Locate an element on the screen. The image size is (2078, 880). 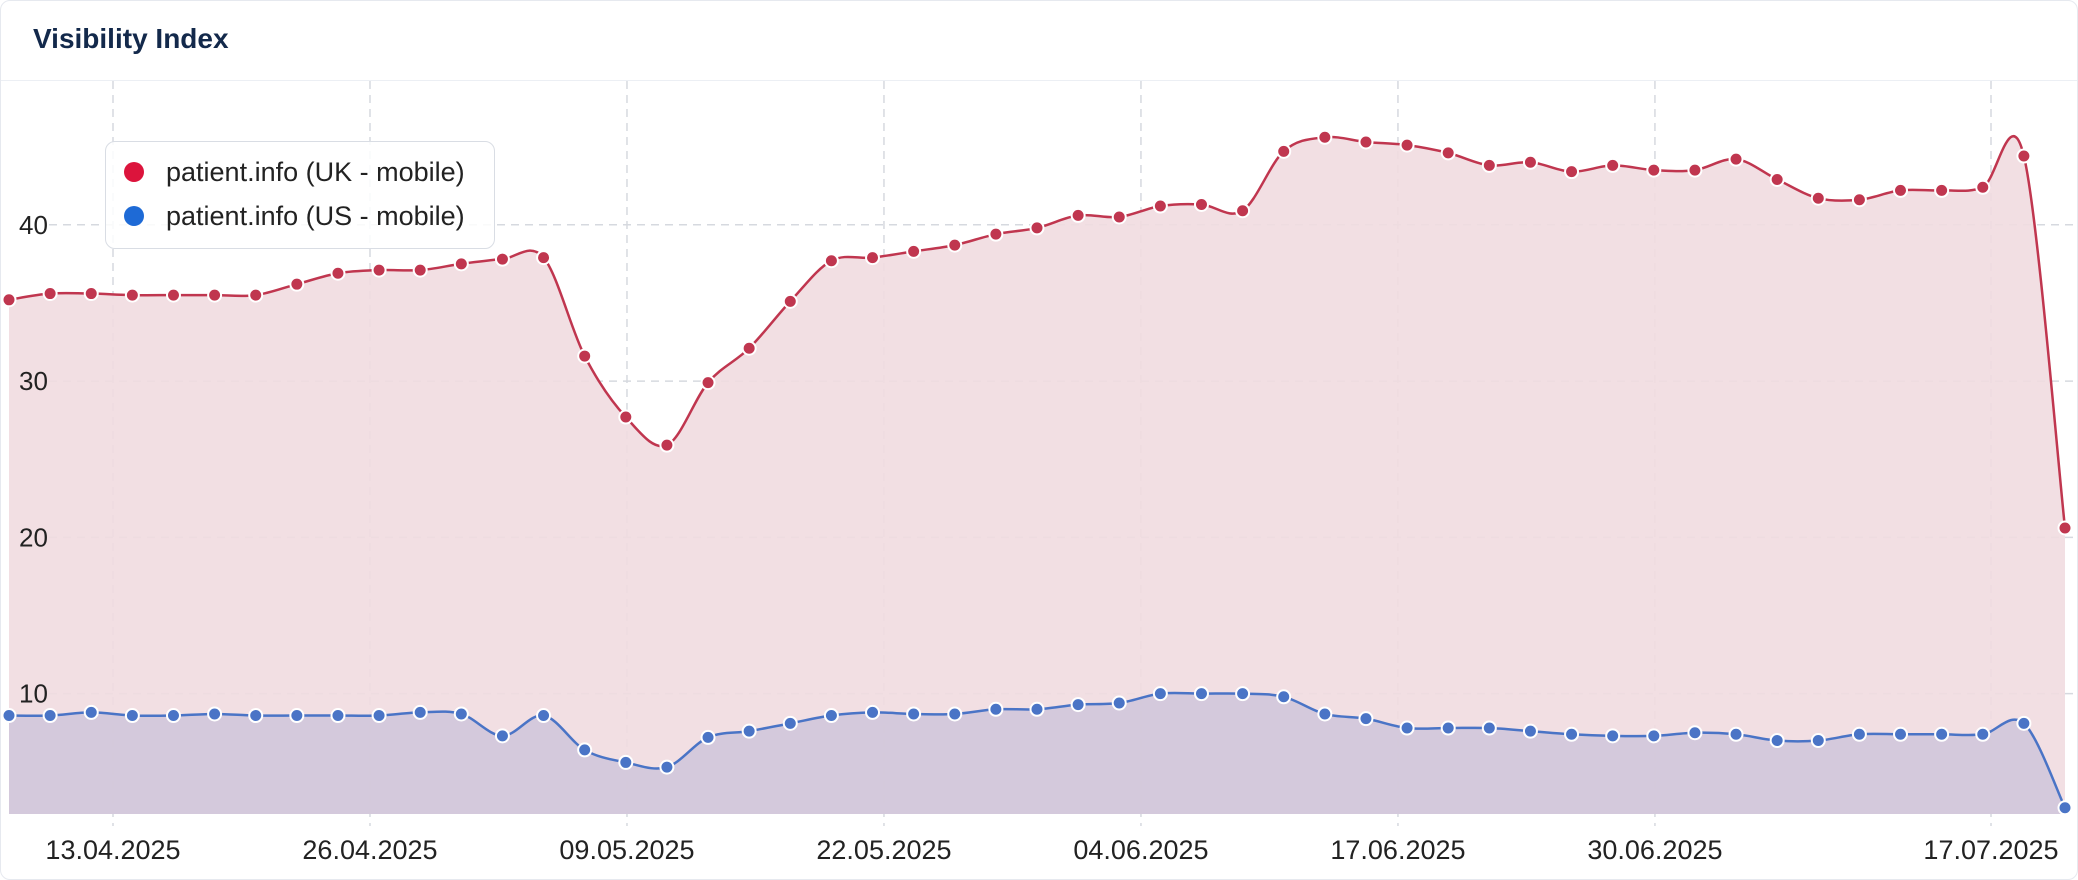
legend-label-us: patient.info (US - mobile) is located at coordinates (315, 215).